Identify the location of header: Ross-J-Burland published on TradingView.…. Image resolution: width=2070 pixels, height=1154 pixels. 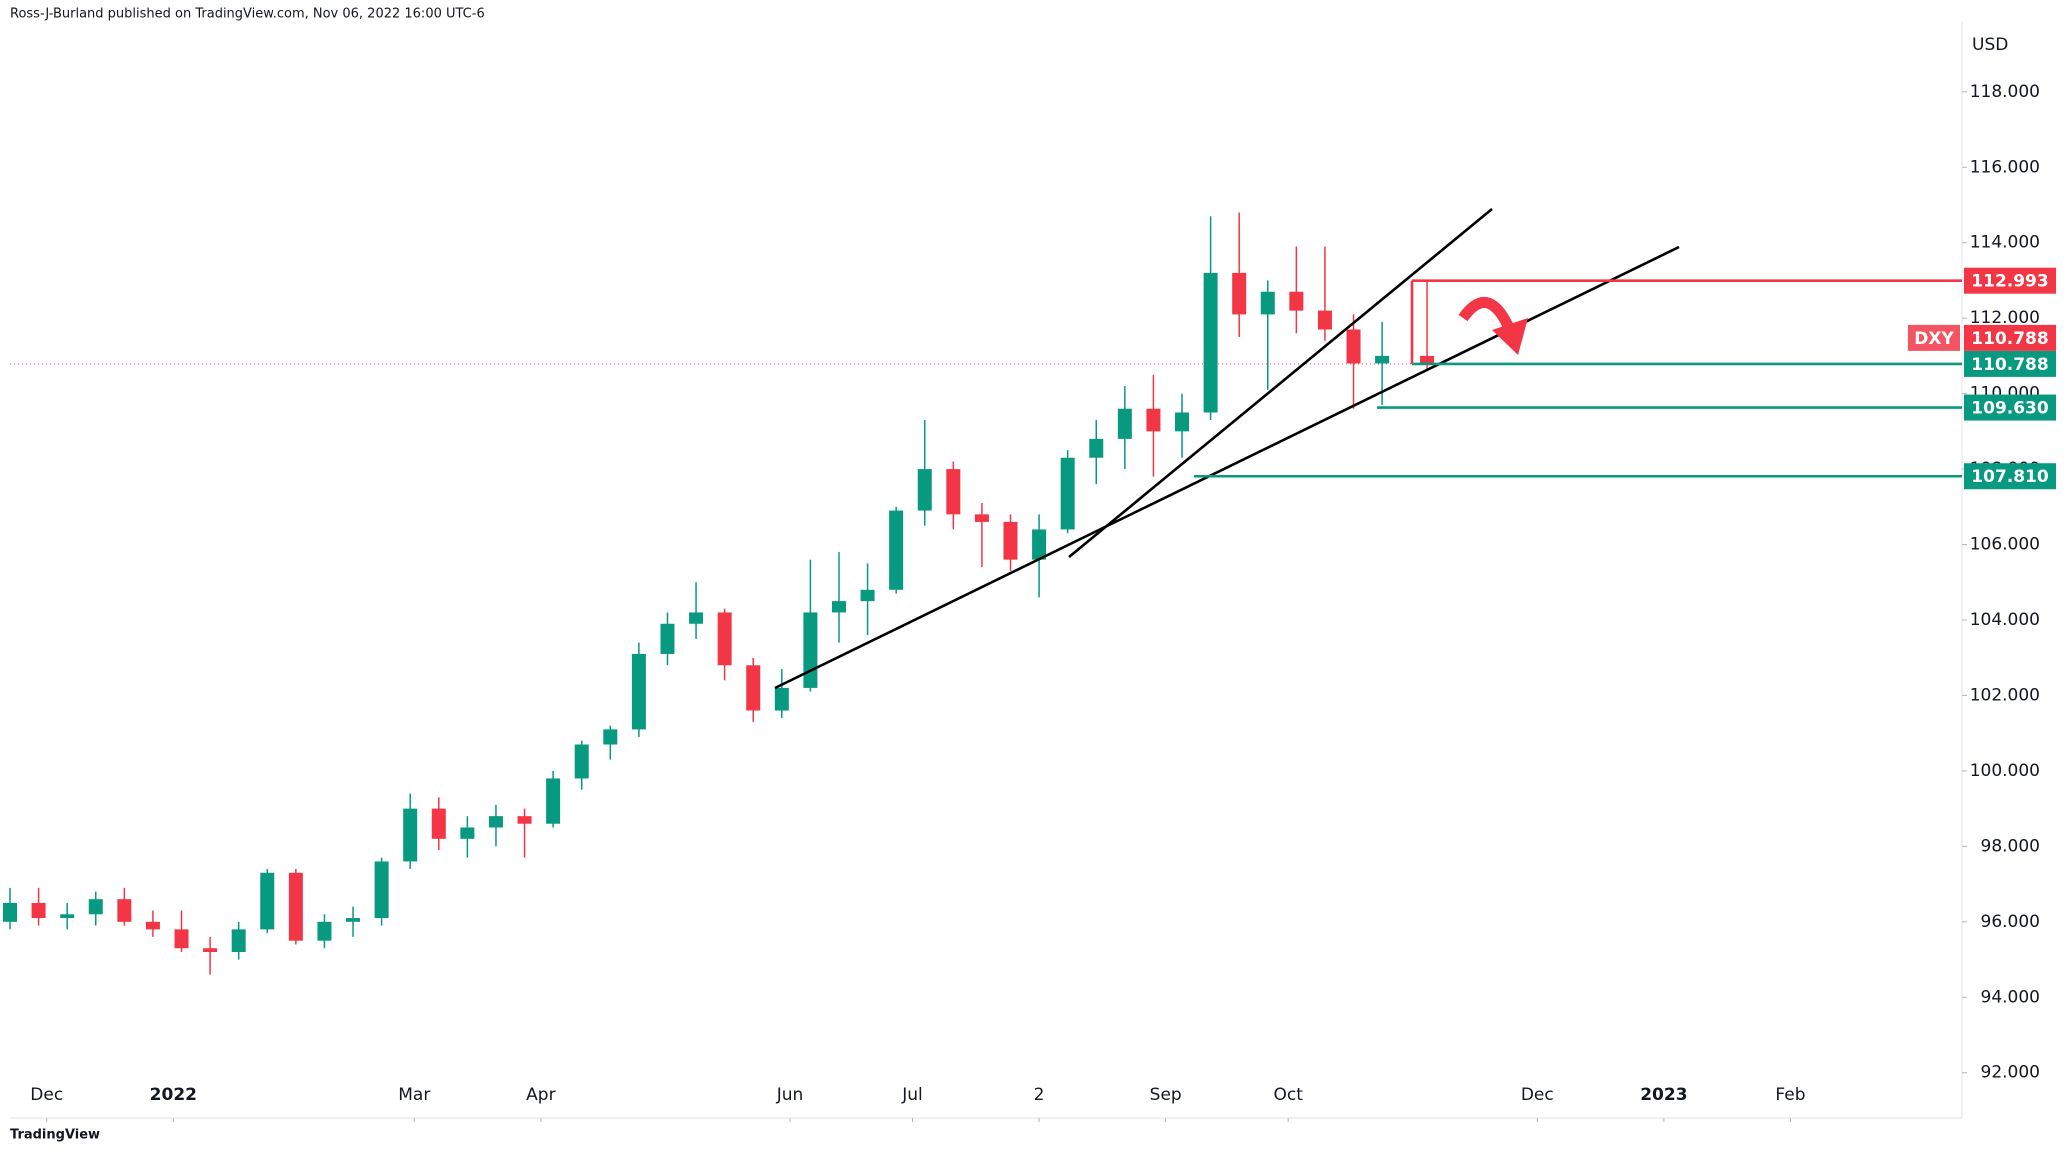
(247, 14).